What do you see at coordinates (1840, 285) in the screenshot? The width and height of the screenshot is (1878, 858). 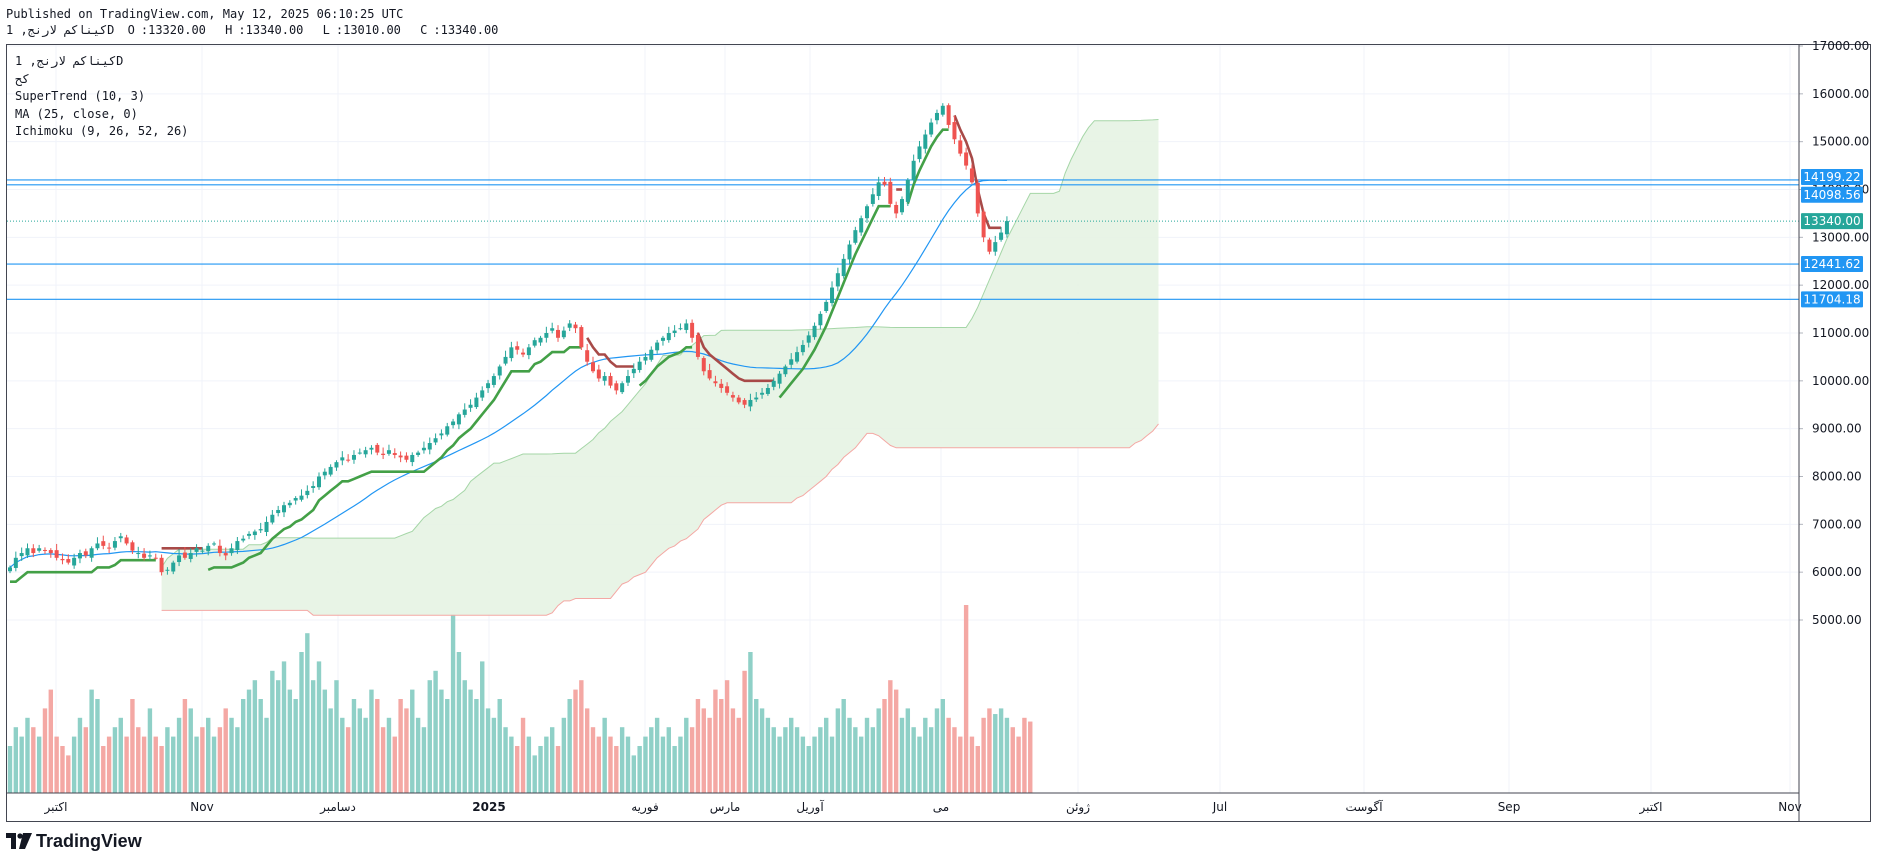 I see `y-tick-label: 12000.00` at bounding box center [1840, 285].